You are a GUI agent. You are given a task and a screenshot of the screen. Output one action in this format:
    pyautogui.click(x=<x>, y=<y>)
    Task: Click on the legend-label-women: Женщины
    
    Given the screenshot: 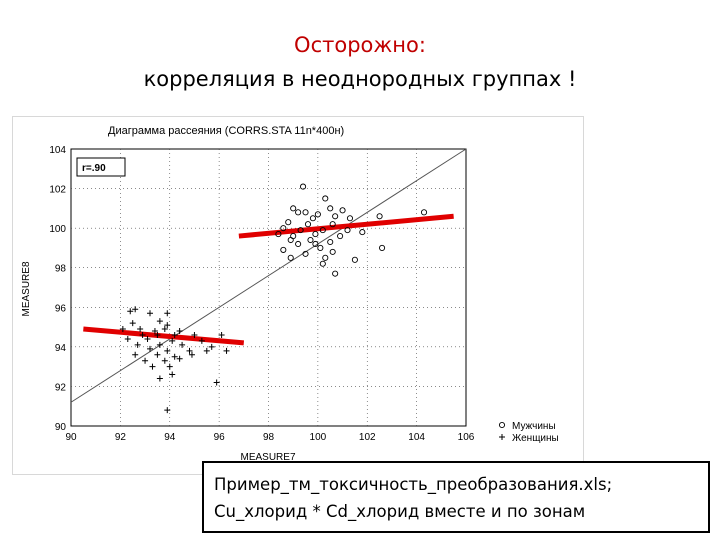 What is the action you would take?
    pyautogui.click(x=535, y=438)
    